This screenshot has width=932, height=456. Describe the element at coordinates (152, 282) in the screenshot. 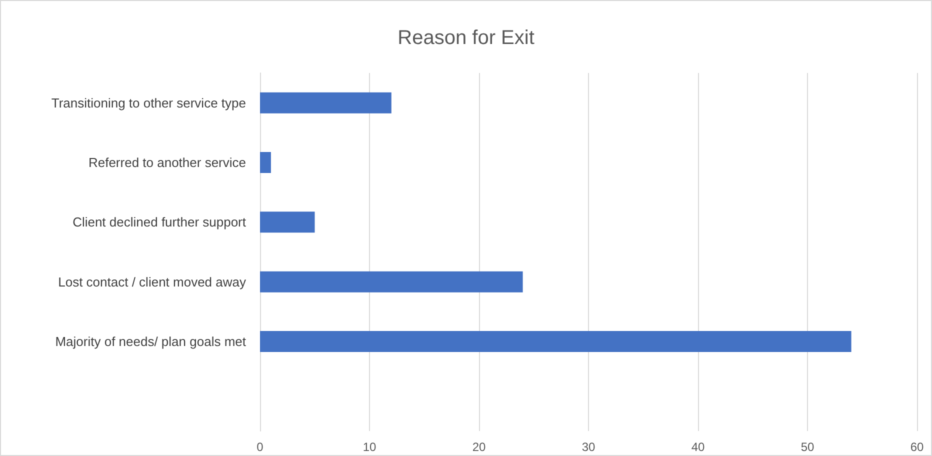

I see `y-tick-label: Lost contact / client moved away` at that location.